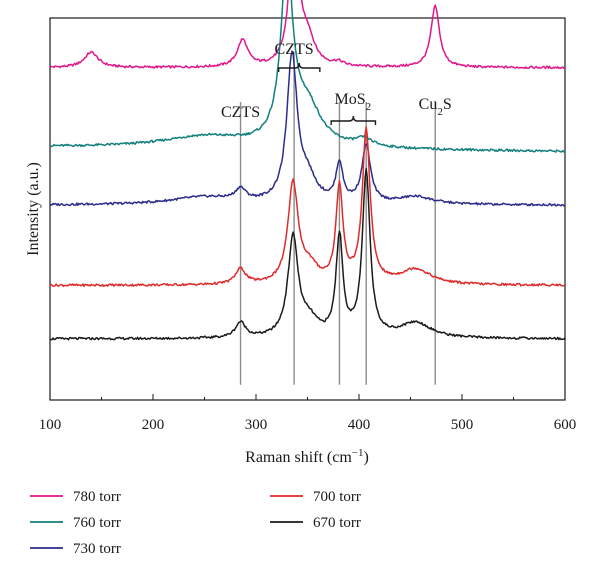 This screenshot has height=573, width=600. What do you see at coordinates (195, 523) in the screenshot?
I see `legend: 780 torr 760 torr 730 torr 700 torr 670 torr` at bounding box center [195, 523].